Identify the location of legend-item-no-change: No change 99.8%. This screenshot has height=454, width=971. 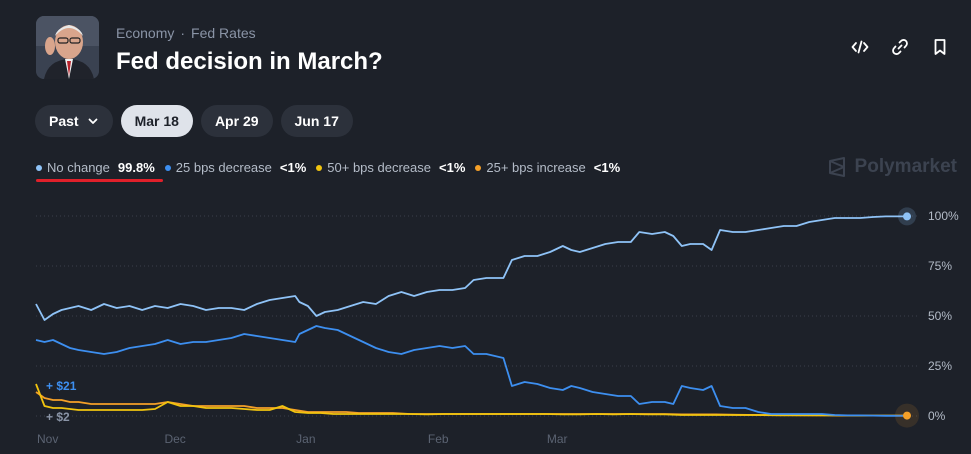
(99, 171).